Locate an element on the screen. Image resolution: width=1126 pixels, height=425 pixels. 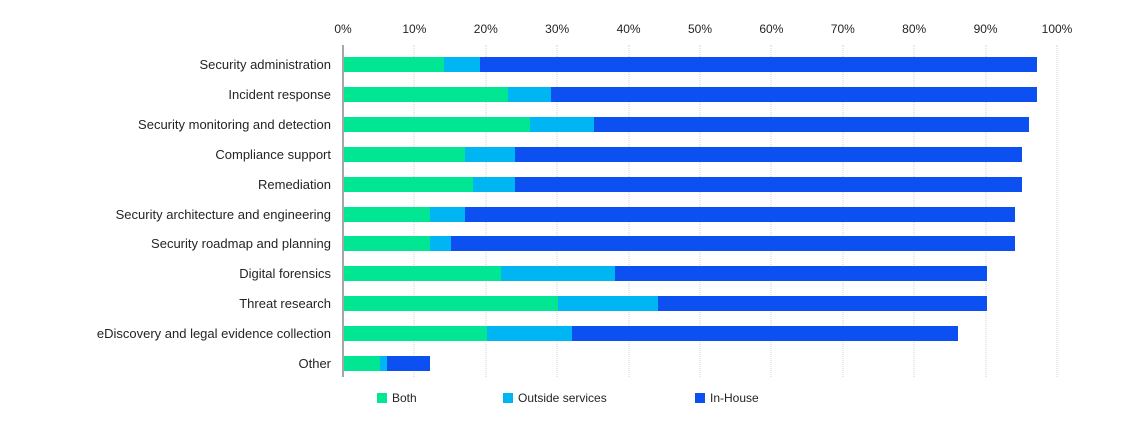
category-label: Compliance support is located at coordinates (273, 154).